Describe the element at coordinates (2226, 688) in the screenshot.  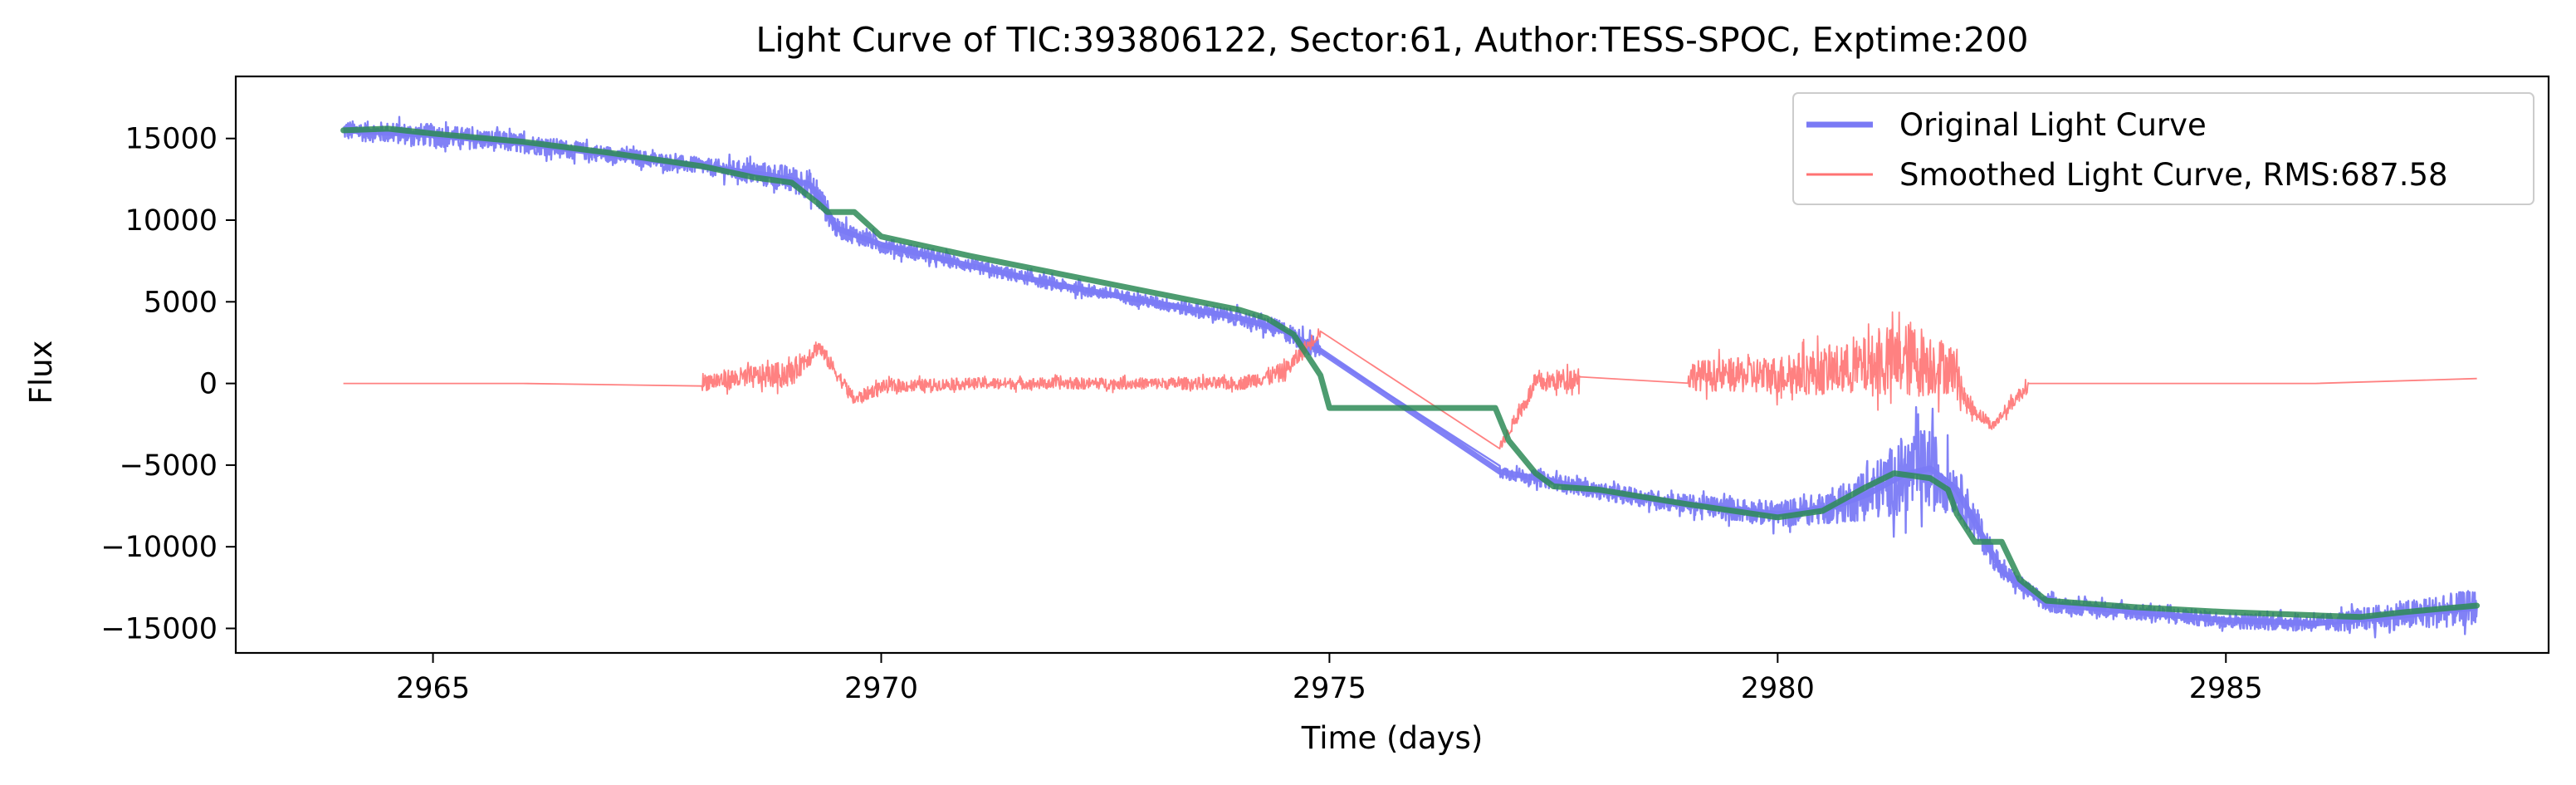
I see `x-tick-label: 2985` at that location.